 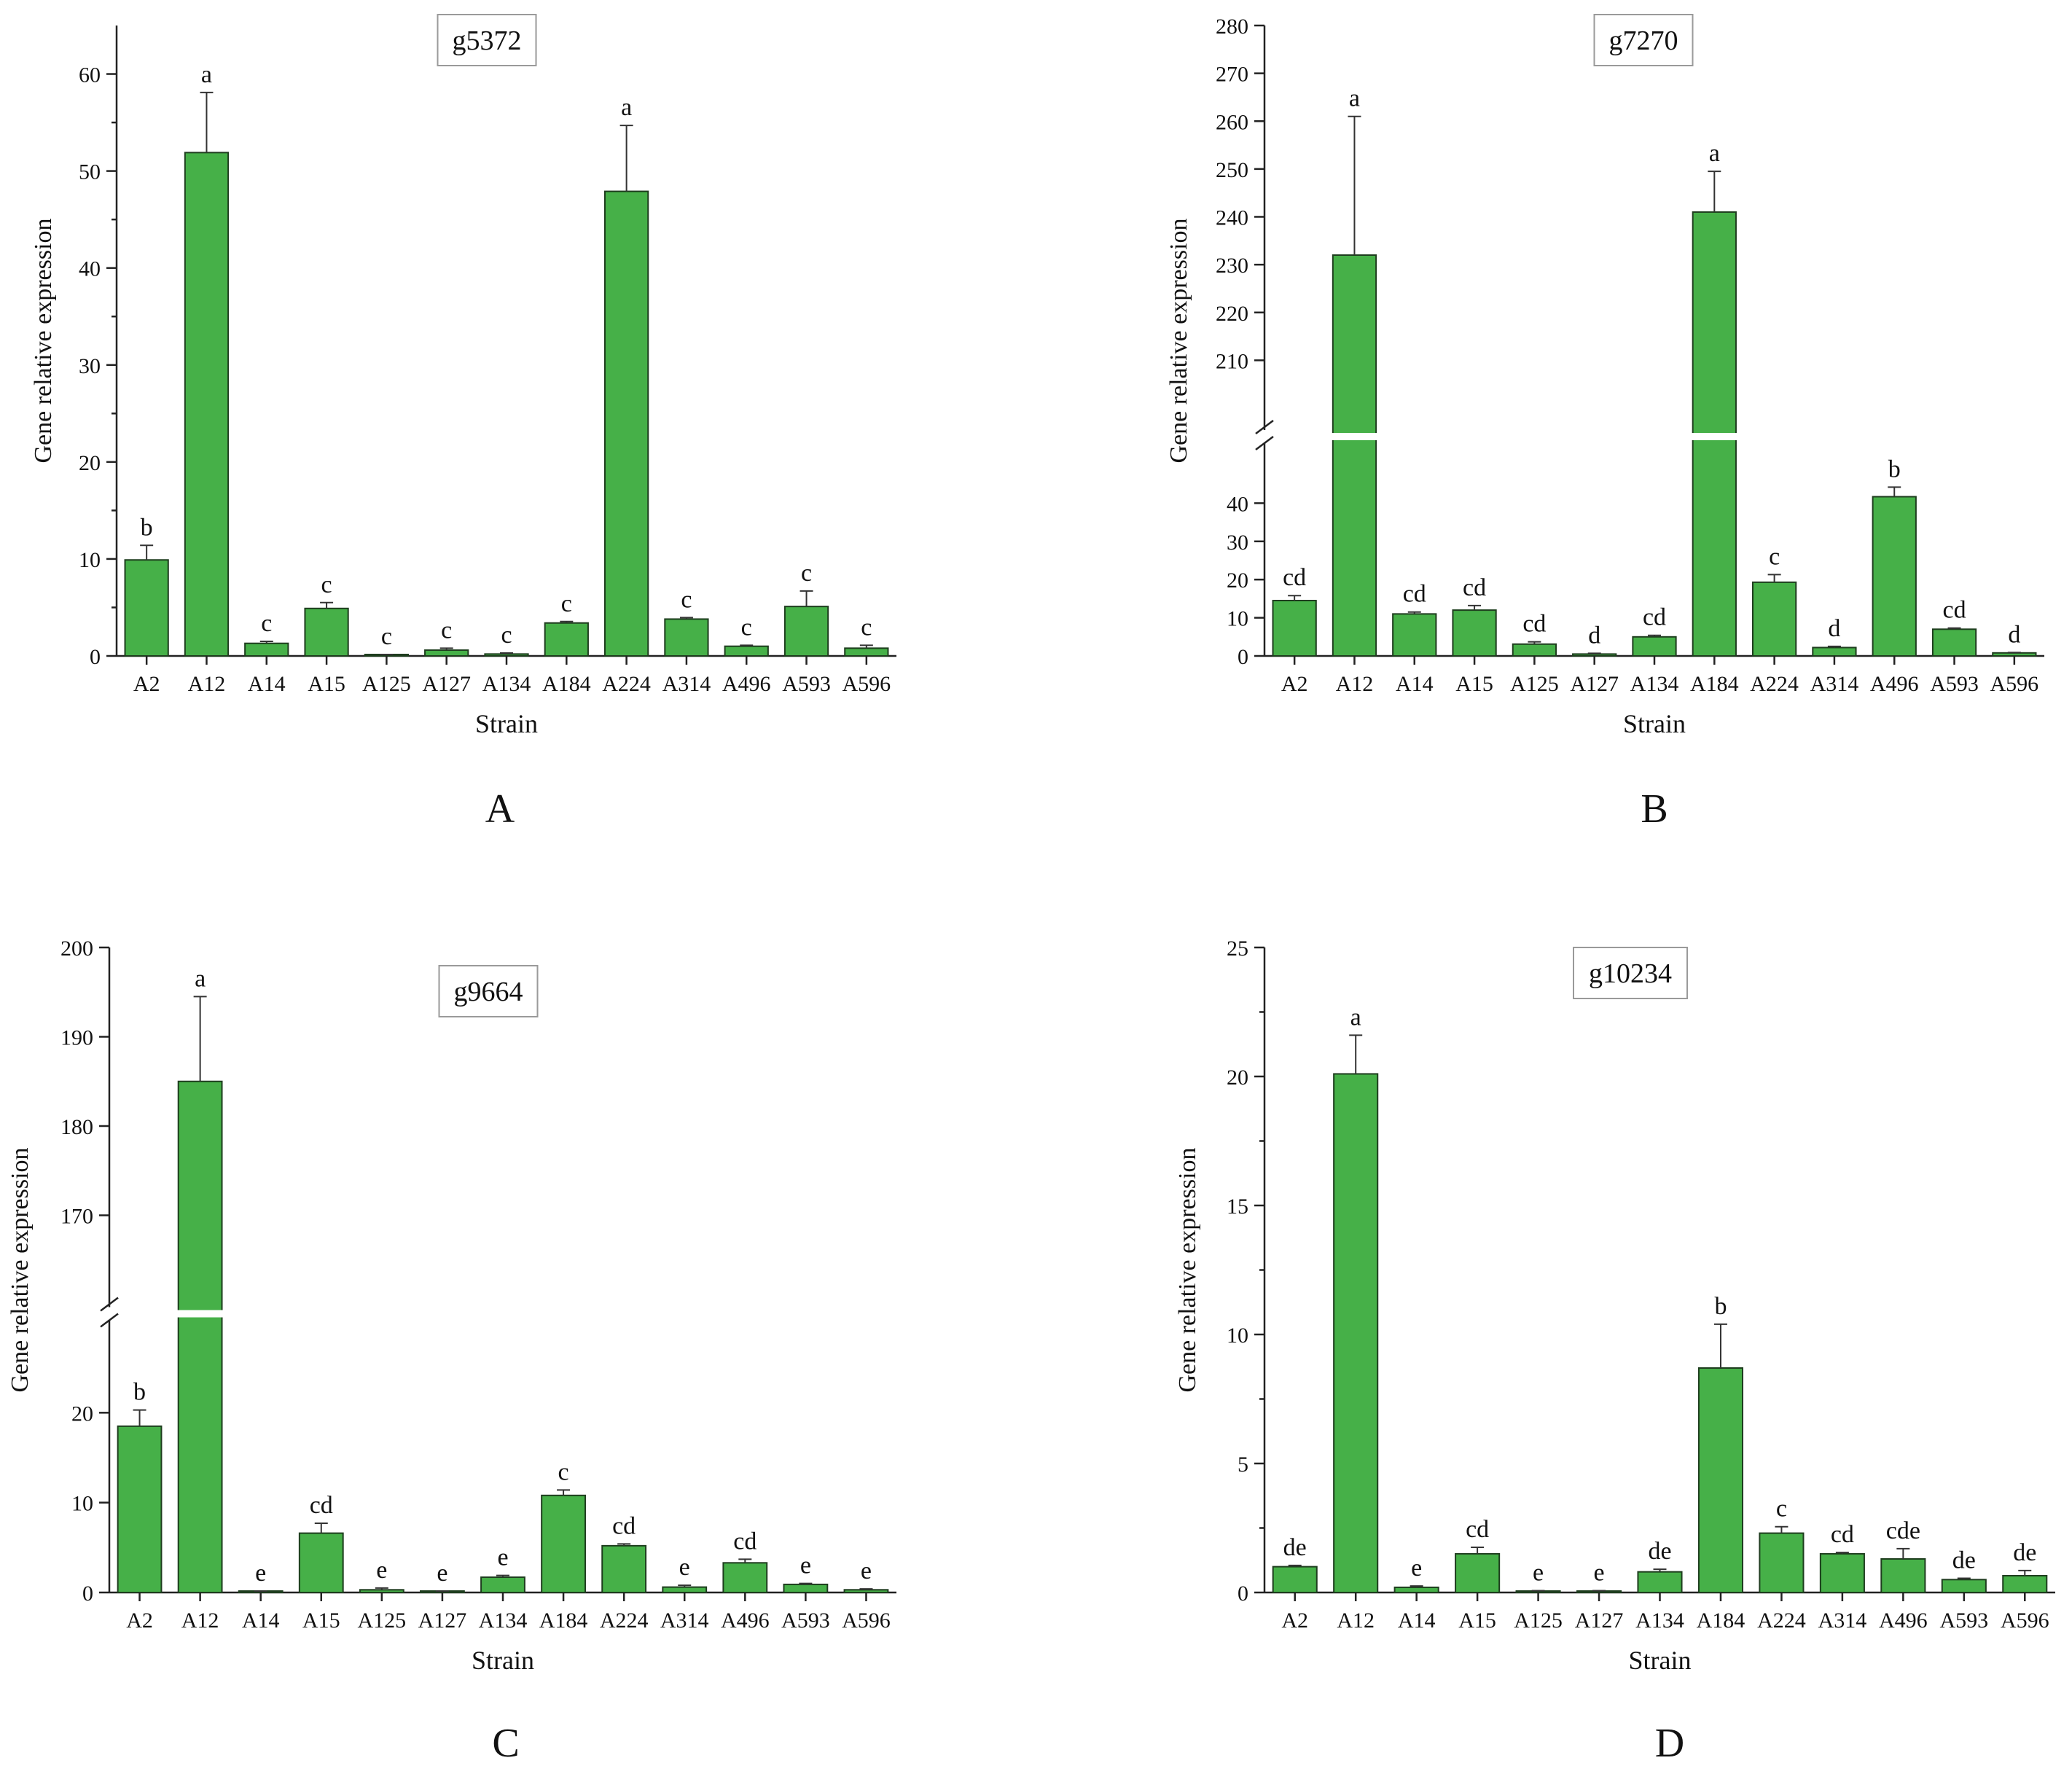 I want to click on x-tick-label: A14, so click(x=1417, y=1621).